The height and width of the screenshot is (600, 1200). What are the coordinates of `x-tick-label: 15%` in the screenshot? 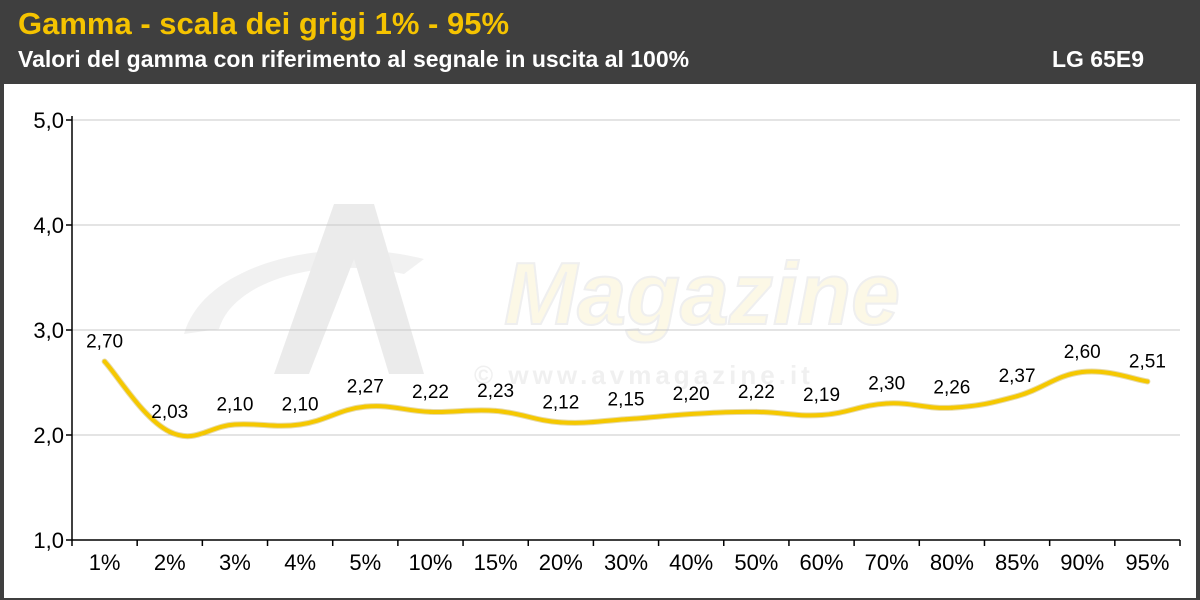 It's located at (496, 562).